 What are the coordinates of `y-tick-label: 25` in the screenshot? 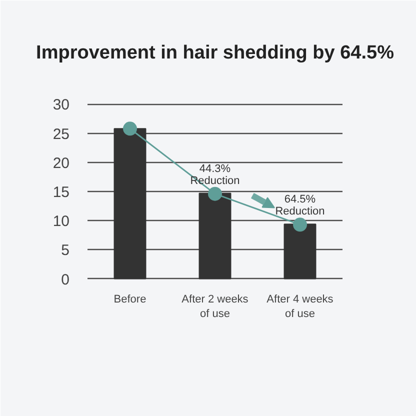 It's located at (61, 134).